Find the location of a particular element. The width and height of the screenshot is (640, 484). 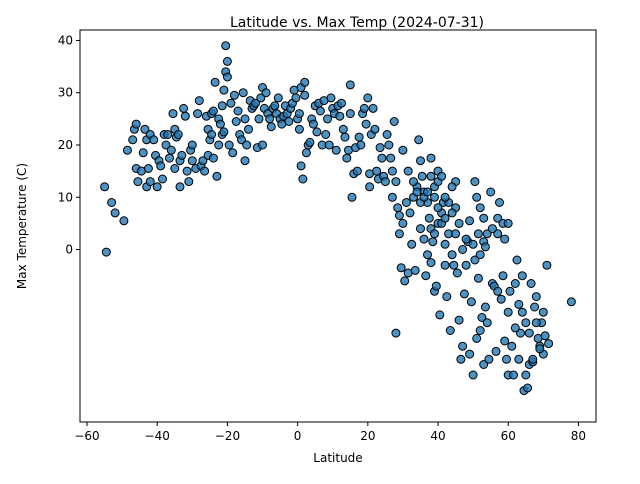

x-tick-label: 40 is located at coordinates (437, 436).